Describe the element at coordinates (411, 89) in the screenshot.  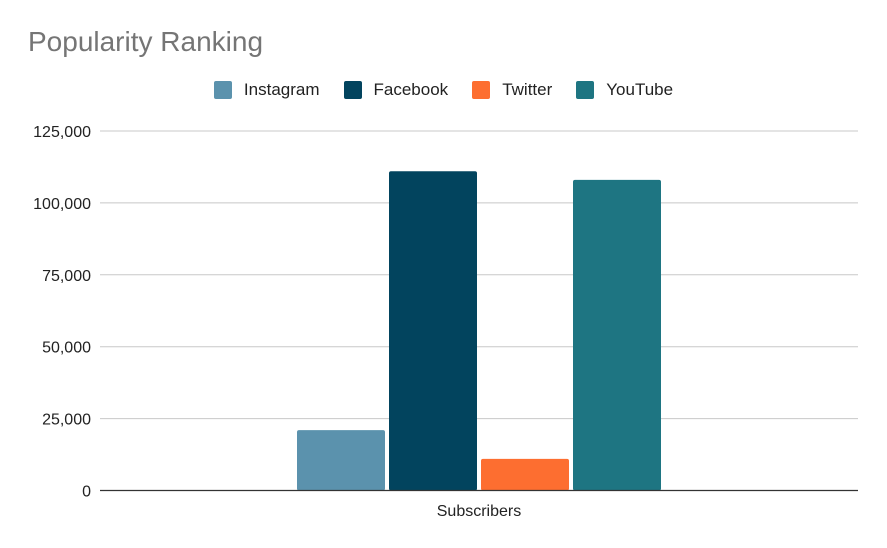
I see `legend-label: Facebook` at that location.